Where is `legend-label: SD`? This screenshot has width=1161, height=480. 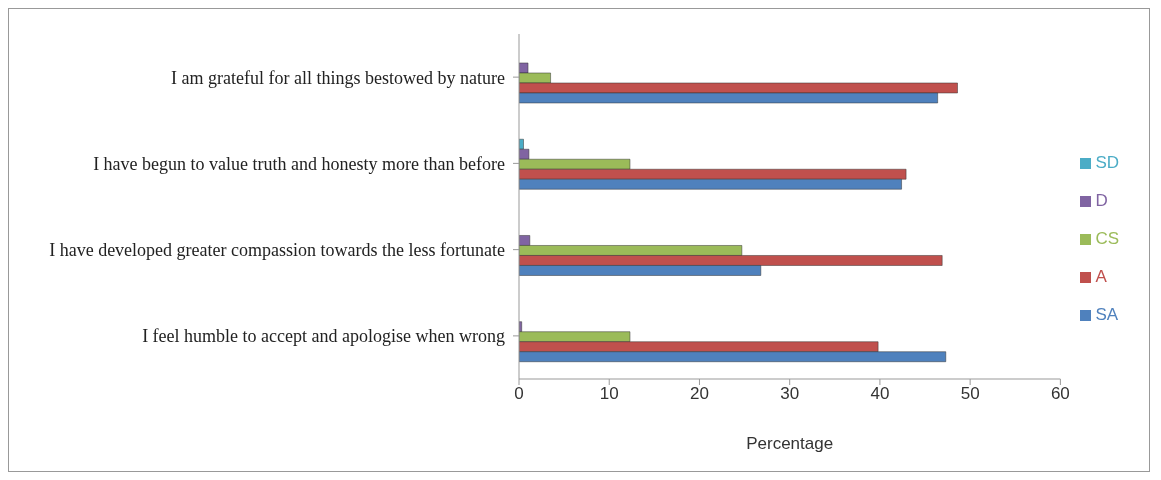 legend-label: SD is located at coordinates (1107, 162).